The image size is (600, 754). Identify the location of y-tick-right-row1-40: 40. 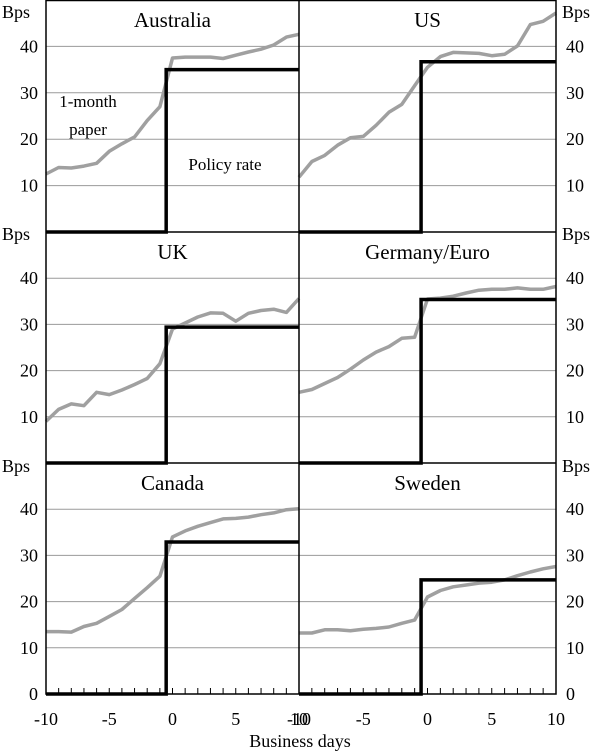
(575, 46).